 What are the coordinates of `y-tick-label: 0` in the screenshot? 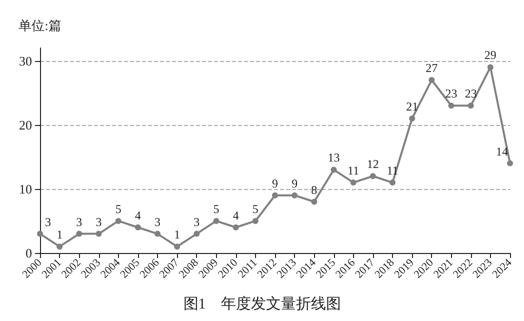 It's located at (29, 253).